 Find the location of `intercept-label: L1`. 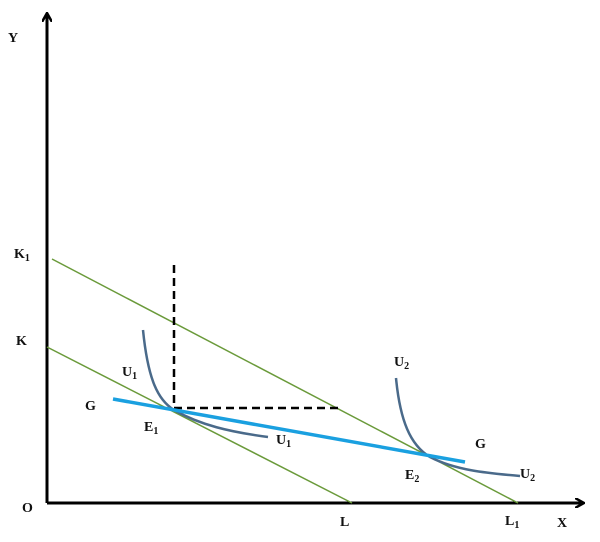

intercept-label: L1 is located at coordinates (512, 522).